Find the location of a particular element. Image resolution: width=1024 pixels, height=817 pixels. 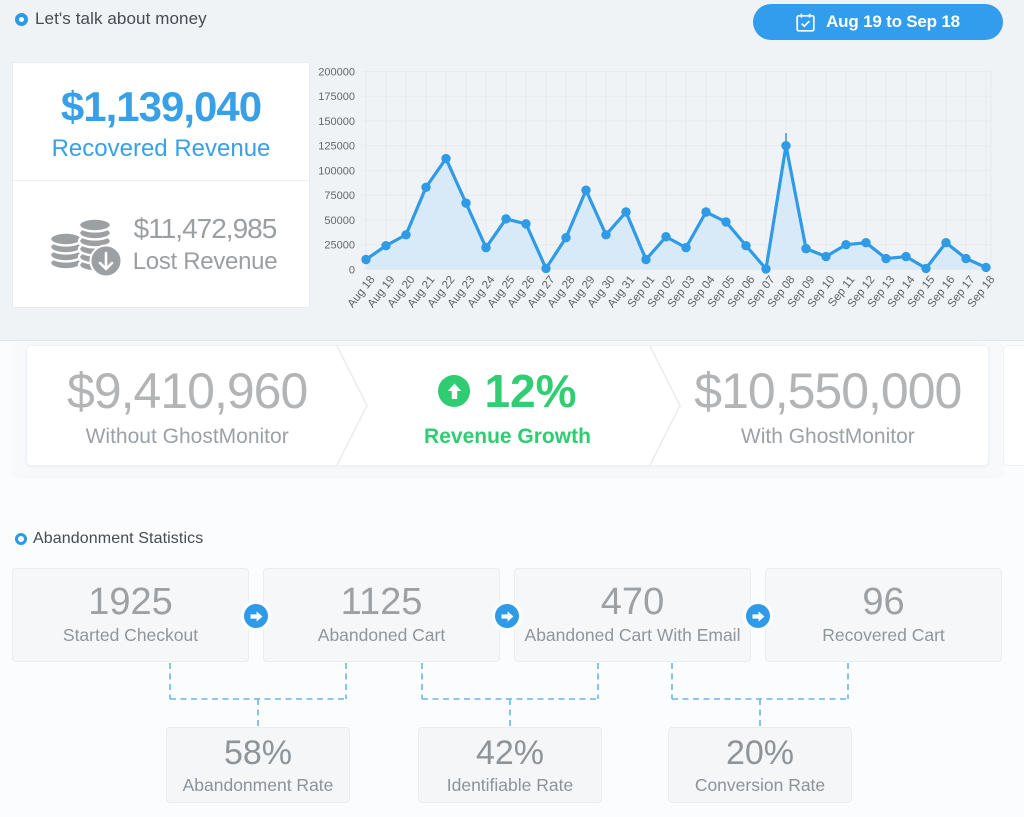

lost-revenue-value: $11,472,985 is located at coordinates (205, 228).